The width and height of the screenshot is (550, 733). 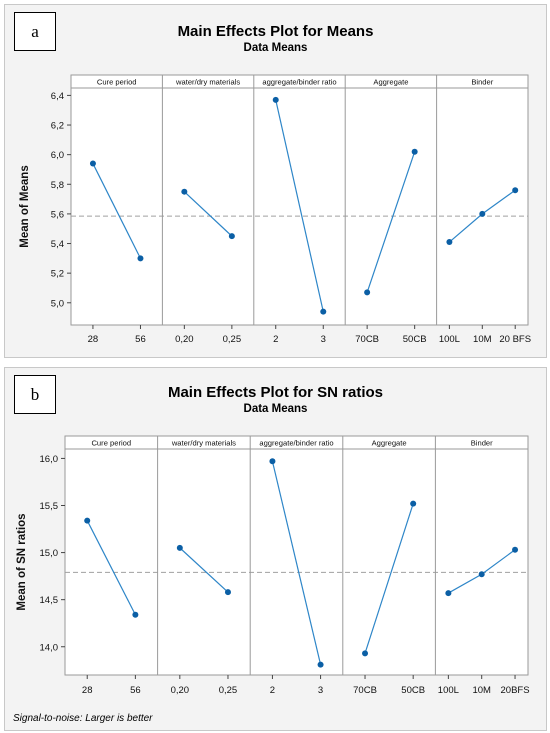 What do you see at coordinates (57, 126) in the screenshot?
I see `y-tick-label: 6,2` at bounding box center [57, 126].